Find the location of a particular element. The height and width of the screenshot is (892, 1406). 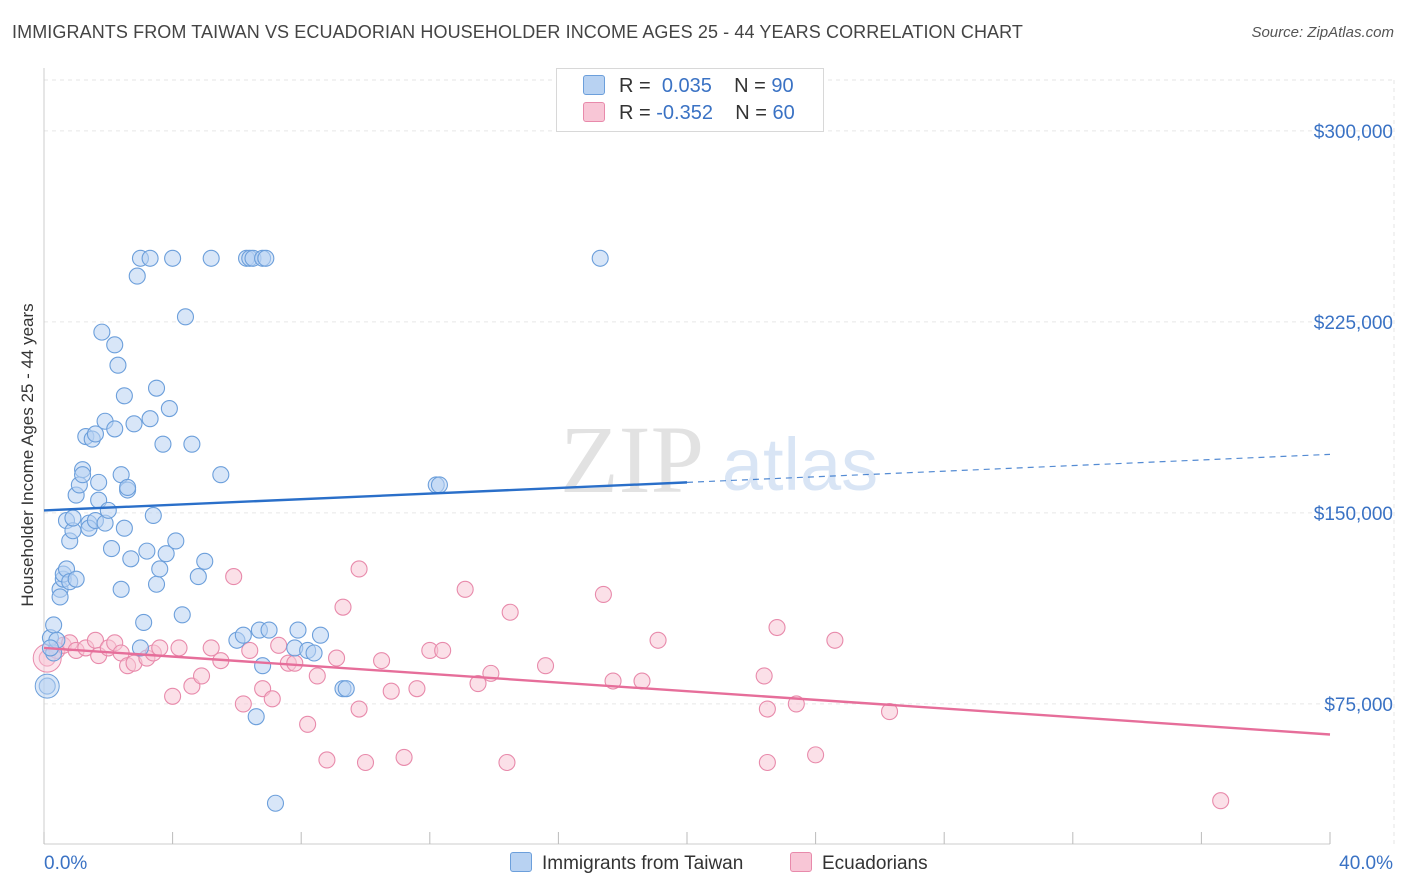

correlation-legend: R = 0.035 N = 90 R = -0.352 N = 60 is located at coordinates (690, 100).